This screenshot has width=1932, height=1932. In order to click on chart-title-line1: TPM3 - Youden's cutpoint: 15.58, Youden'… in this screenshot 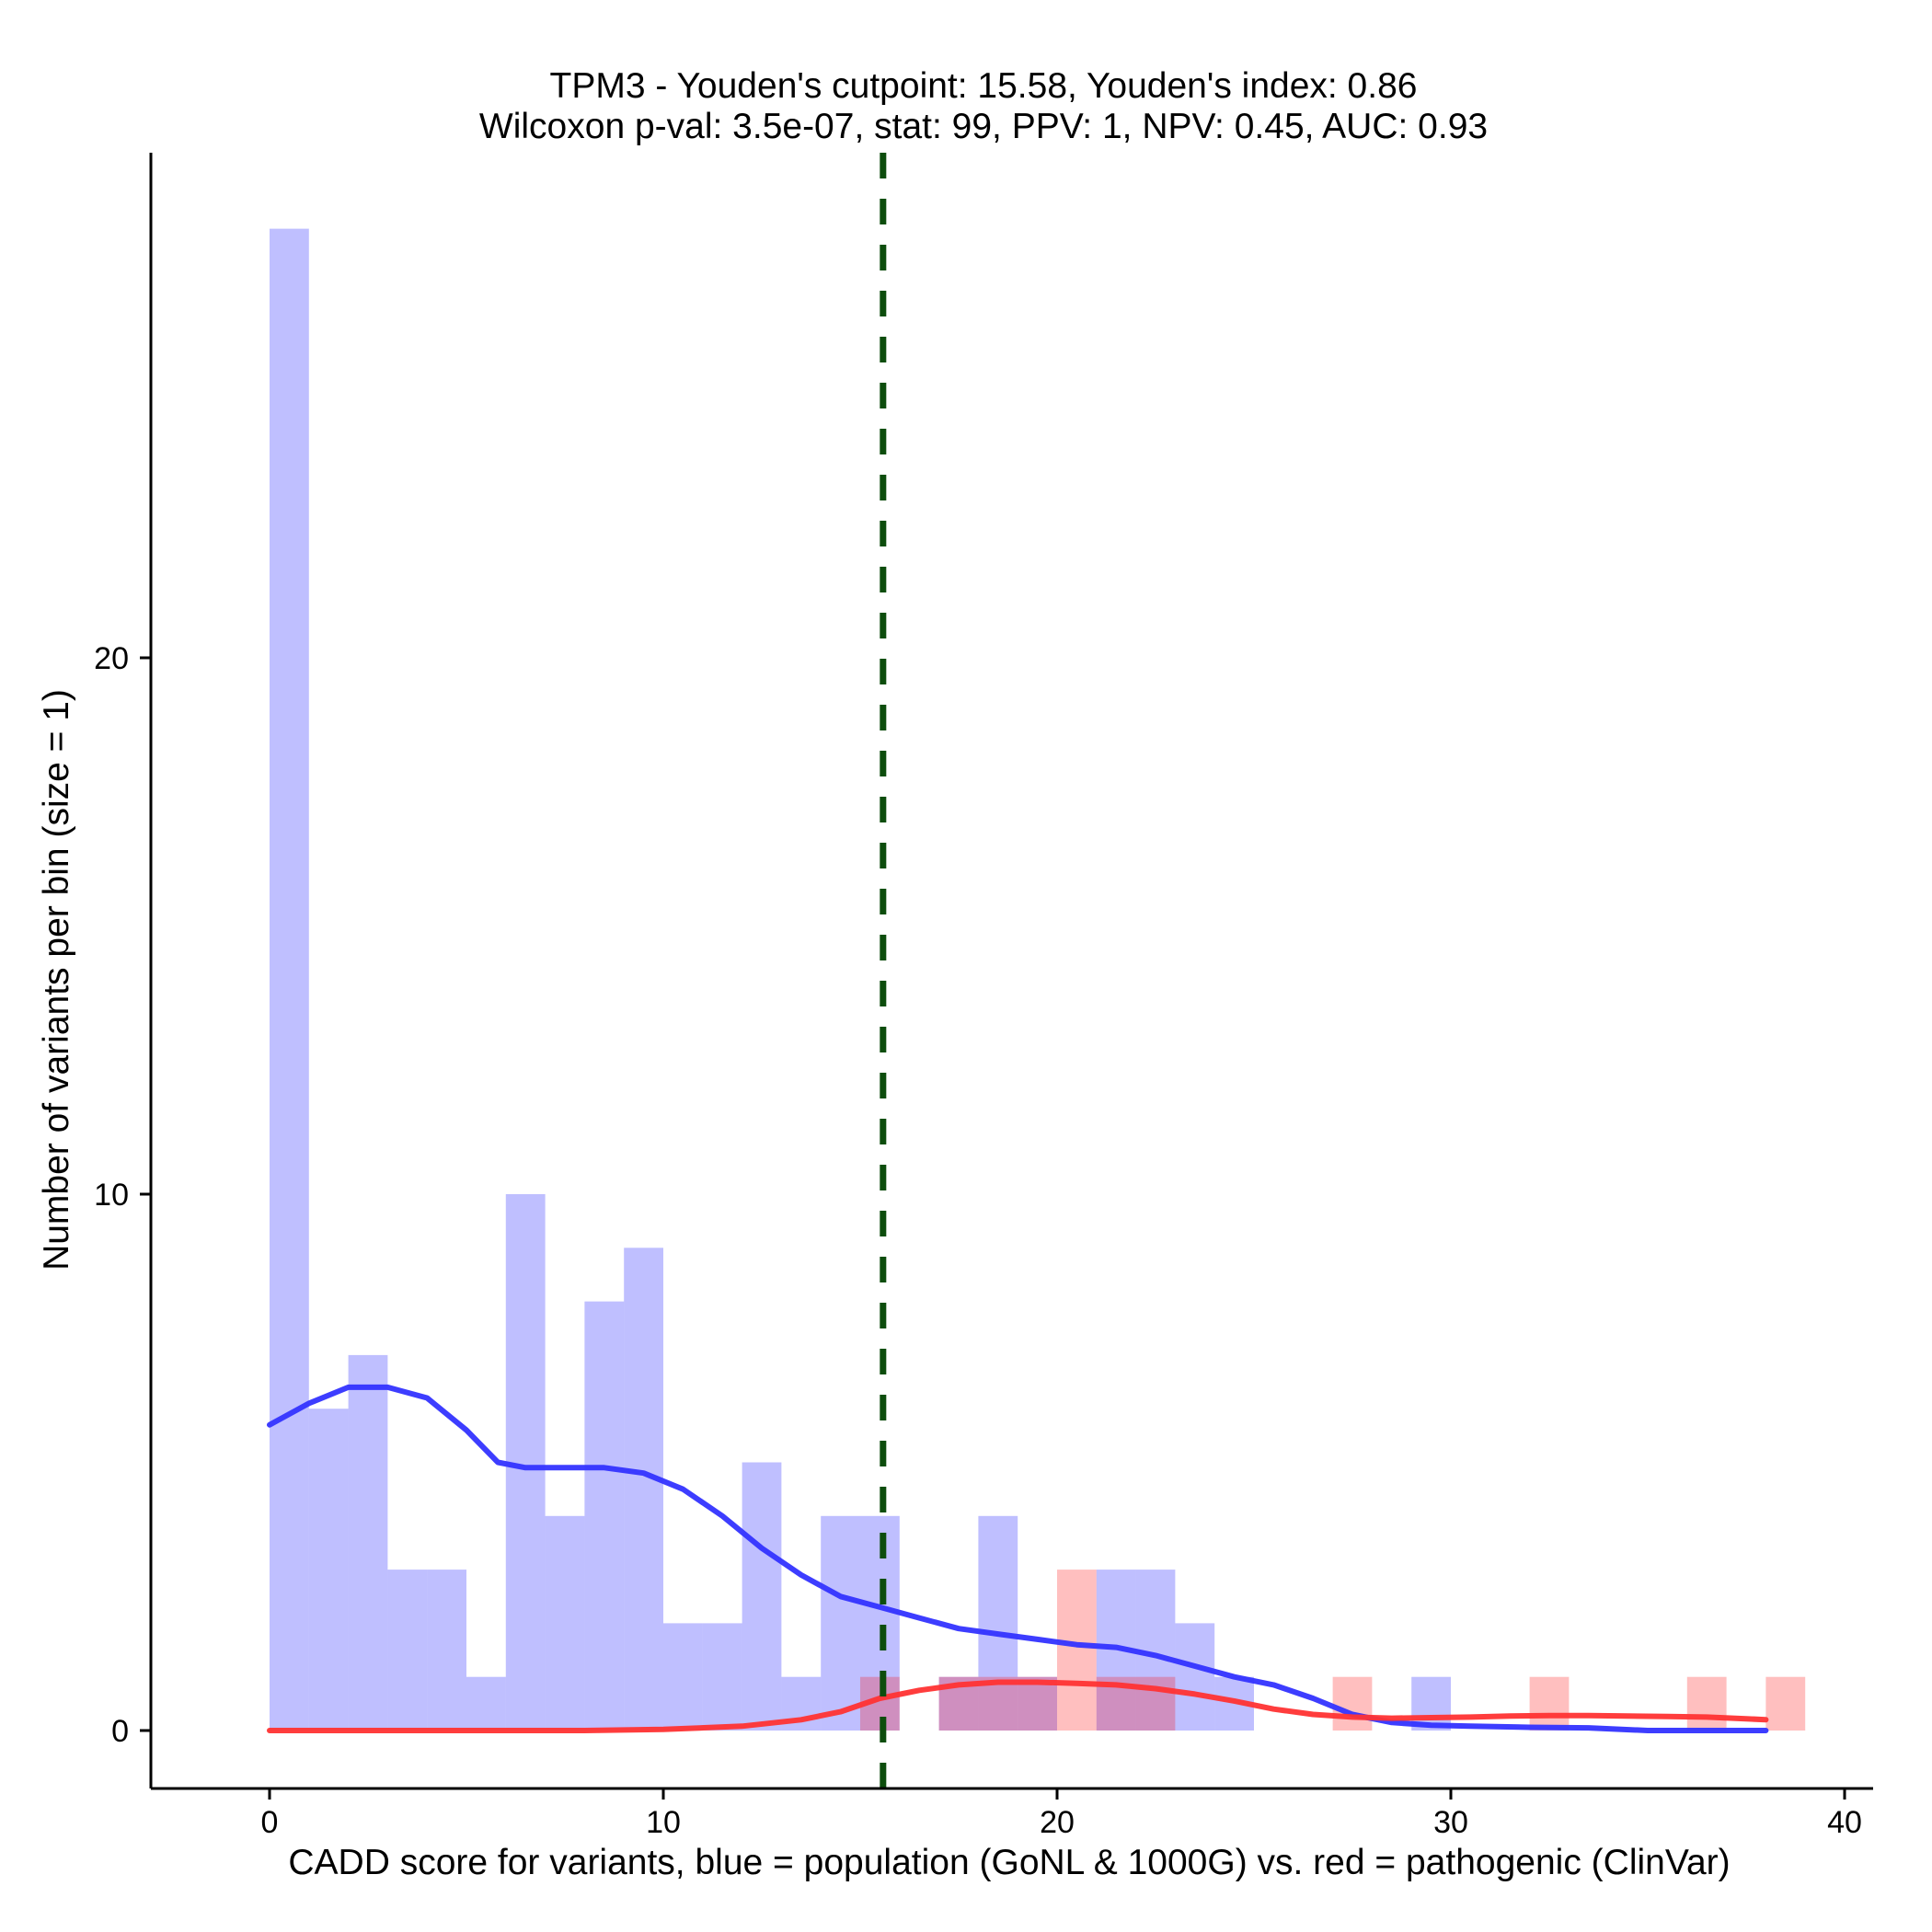, I will do `click(984, 86)`.